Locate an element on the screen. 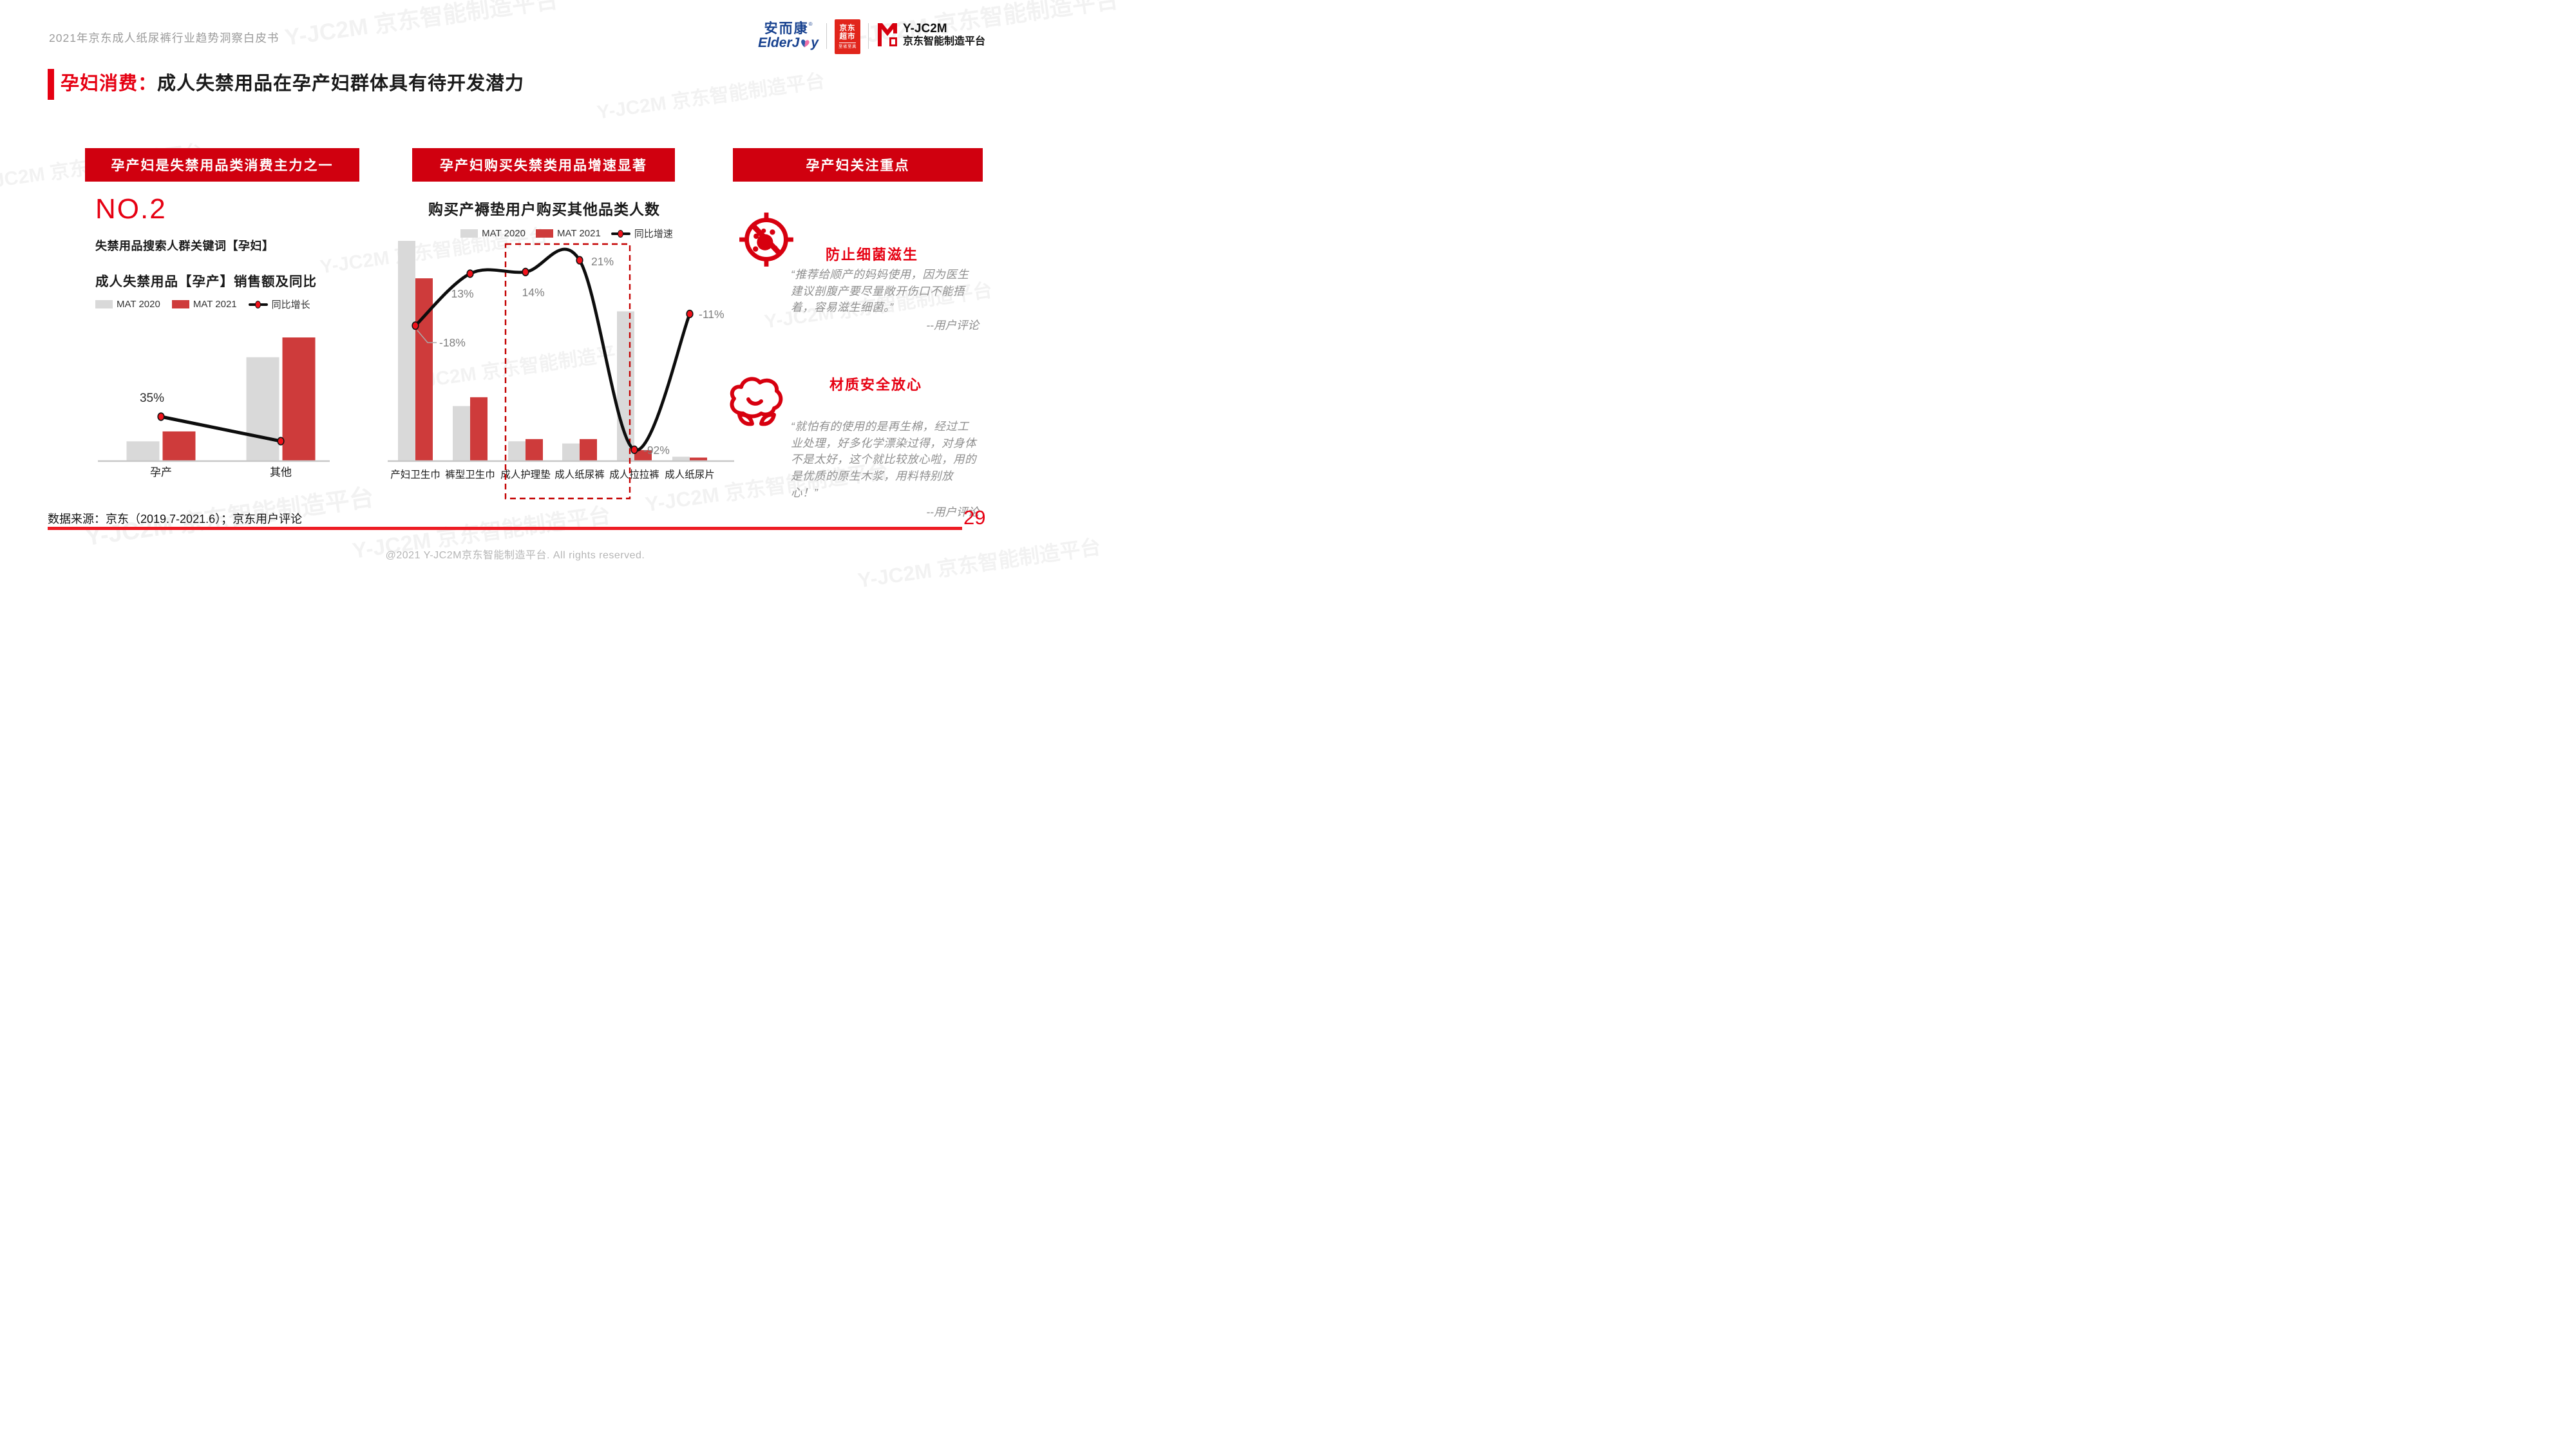  jd-supermarket-line1: 京东 is located at coordinates (847, 28).